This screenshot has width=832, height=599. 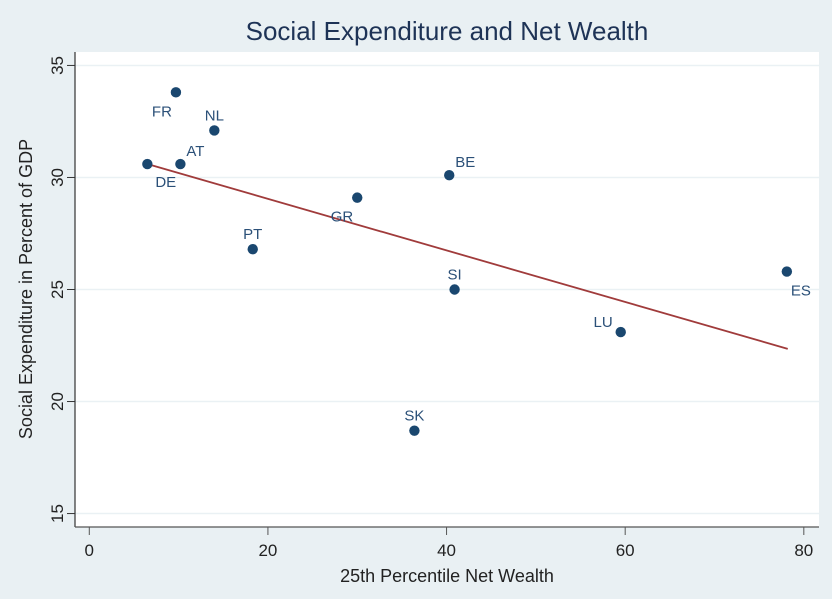 What do you see at coordinates (414, 430) in the screenshot?
I see `point-sk` at bounding box center [414, 430].